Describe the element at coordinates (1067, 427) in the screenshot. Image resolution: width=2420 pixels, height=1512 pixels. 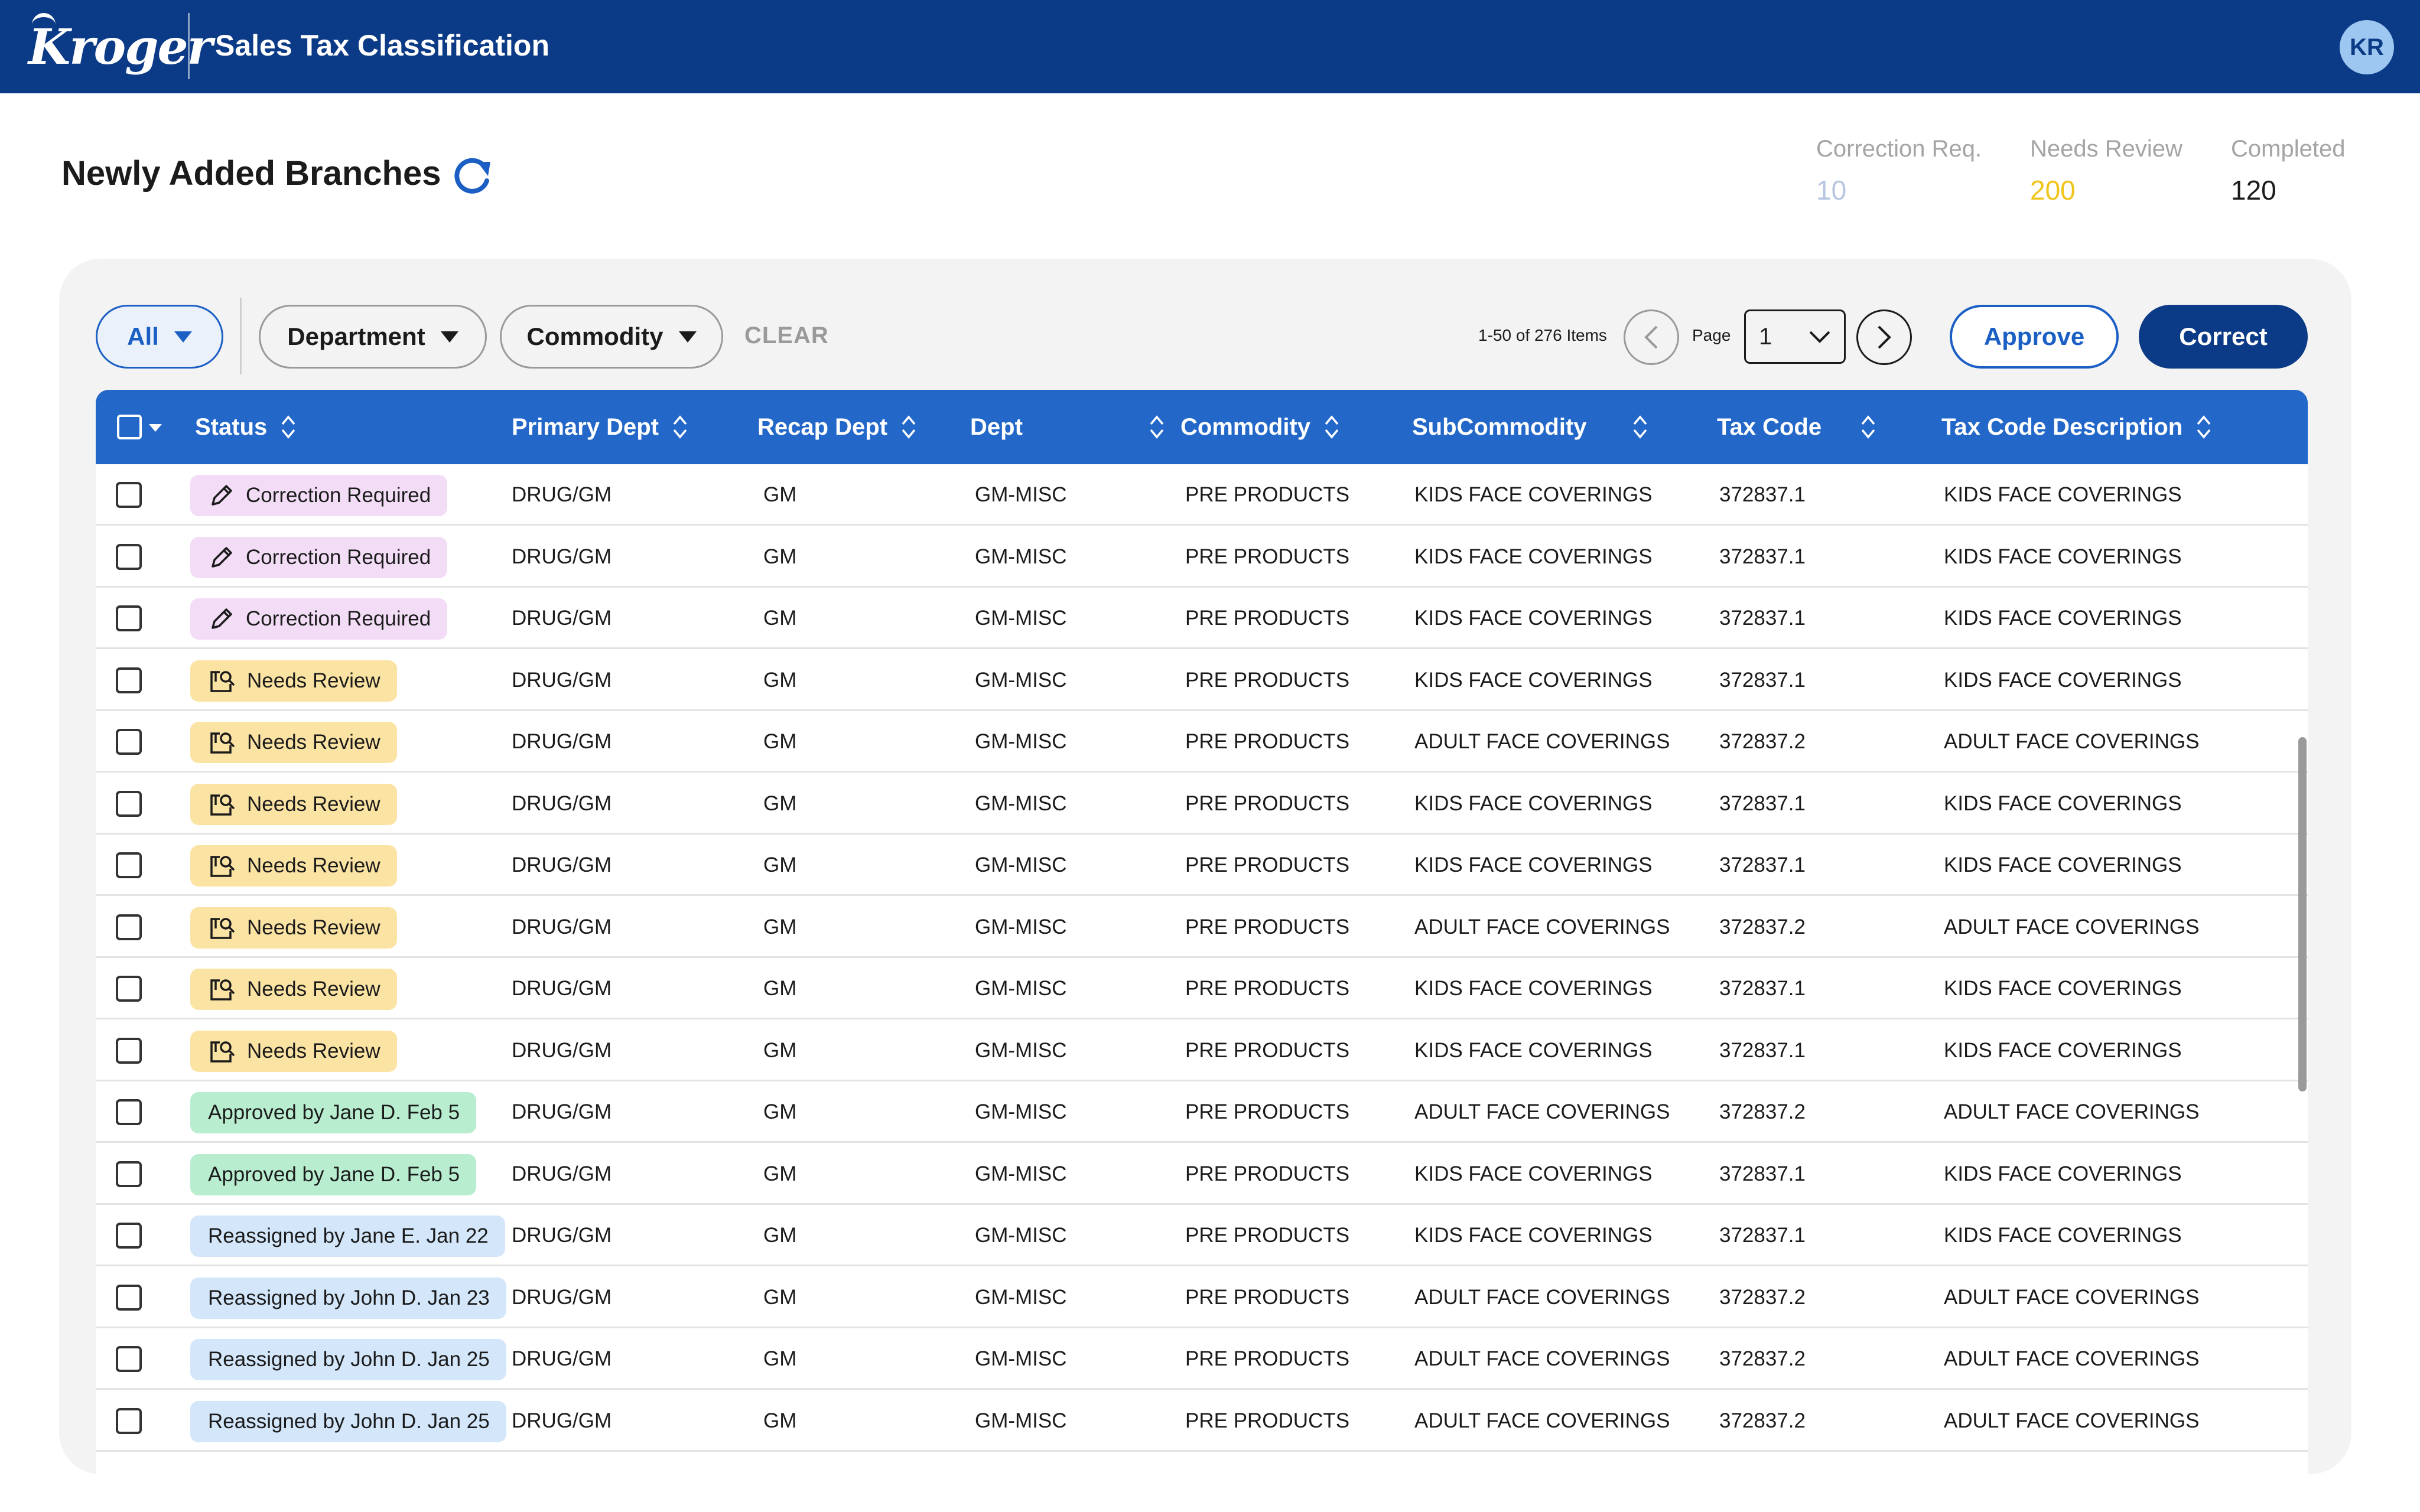
I see `column-header-dept: Dept` at that location.